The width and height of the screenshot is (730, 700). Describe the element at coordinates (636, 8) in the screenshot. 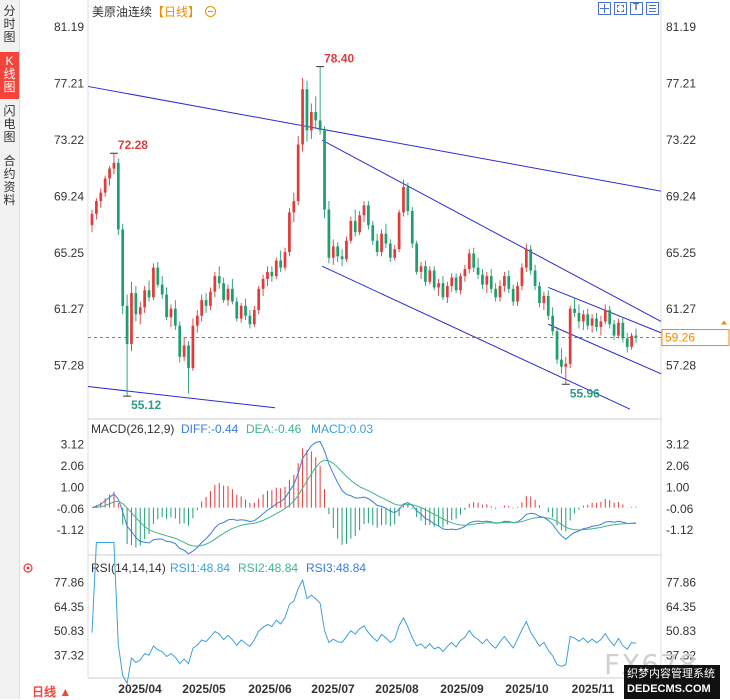

I see `text-icon: T` at that location.